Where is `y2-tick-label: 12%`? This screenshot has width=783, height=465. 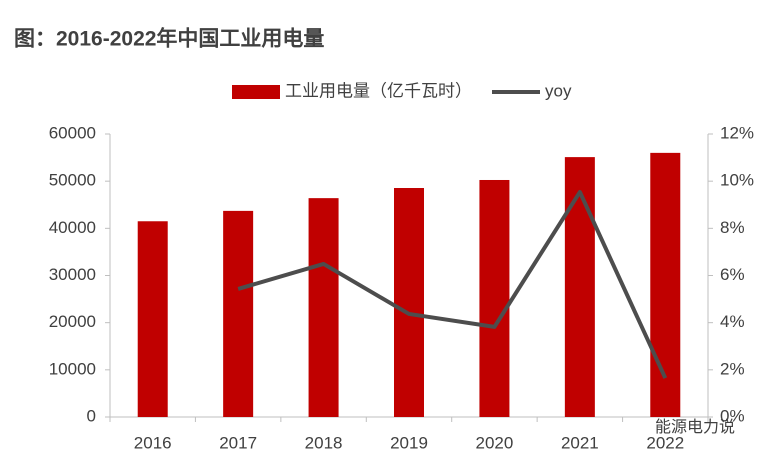
y2-tick-label: 12% is located at coordinates (737, 132).